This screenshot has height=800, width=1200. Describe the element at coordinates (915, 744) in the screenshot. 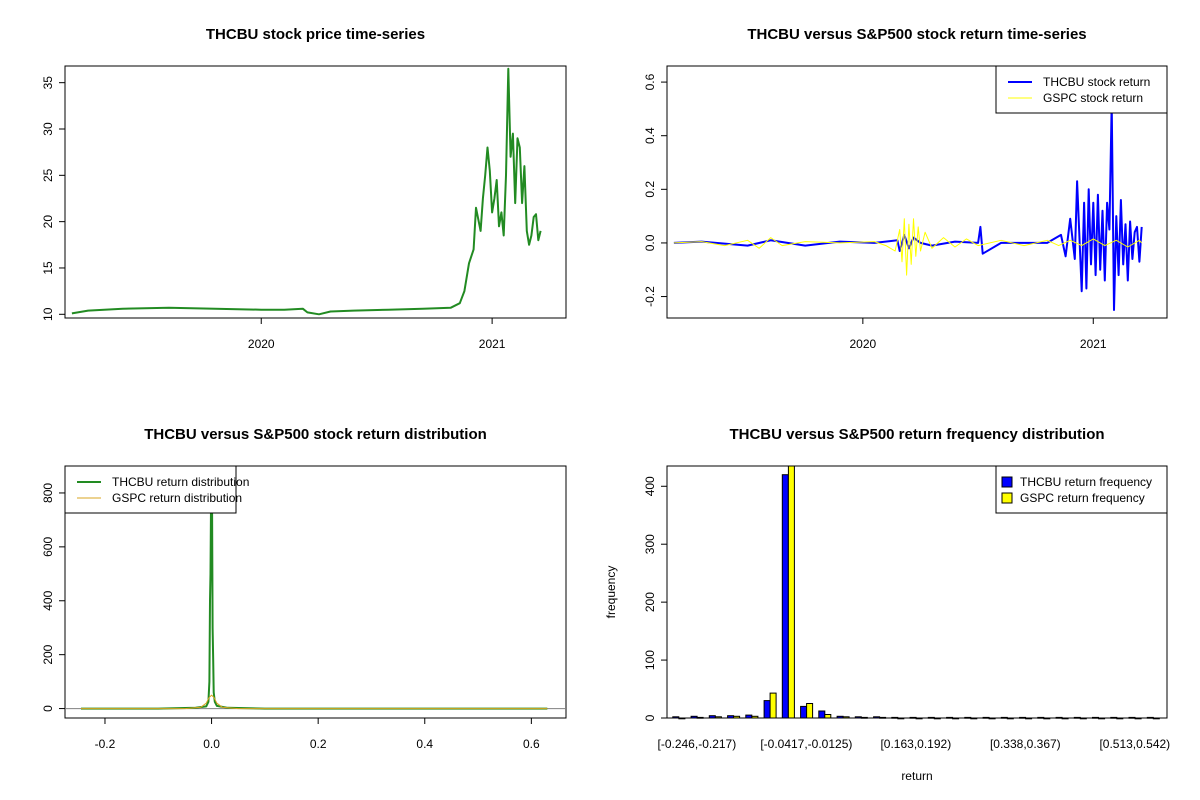

I see `x-category-label: [0.163,0.192)` at that location.